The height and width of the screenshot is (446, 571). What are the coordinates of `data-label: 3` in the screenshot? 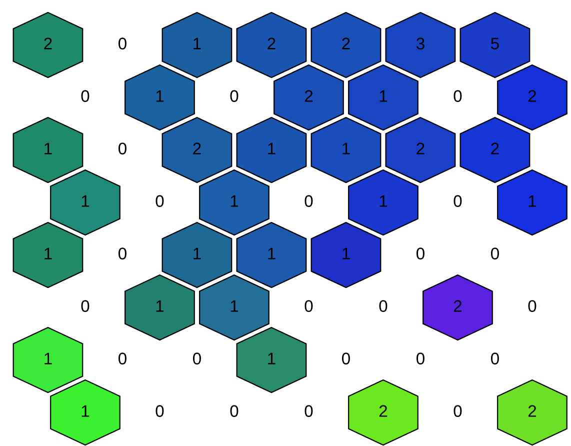 It's located at (420, 44).